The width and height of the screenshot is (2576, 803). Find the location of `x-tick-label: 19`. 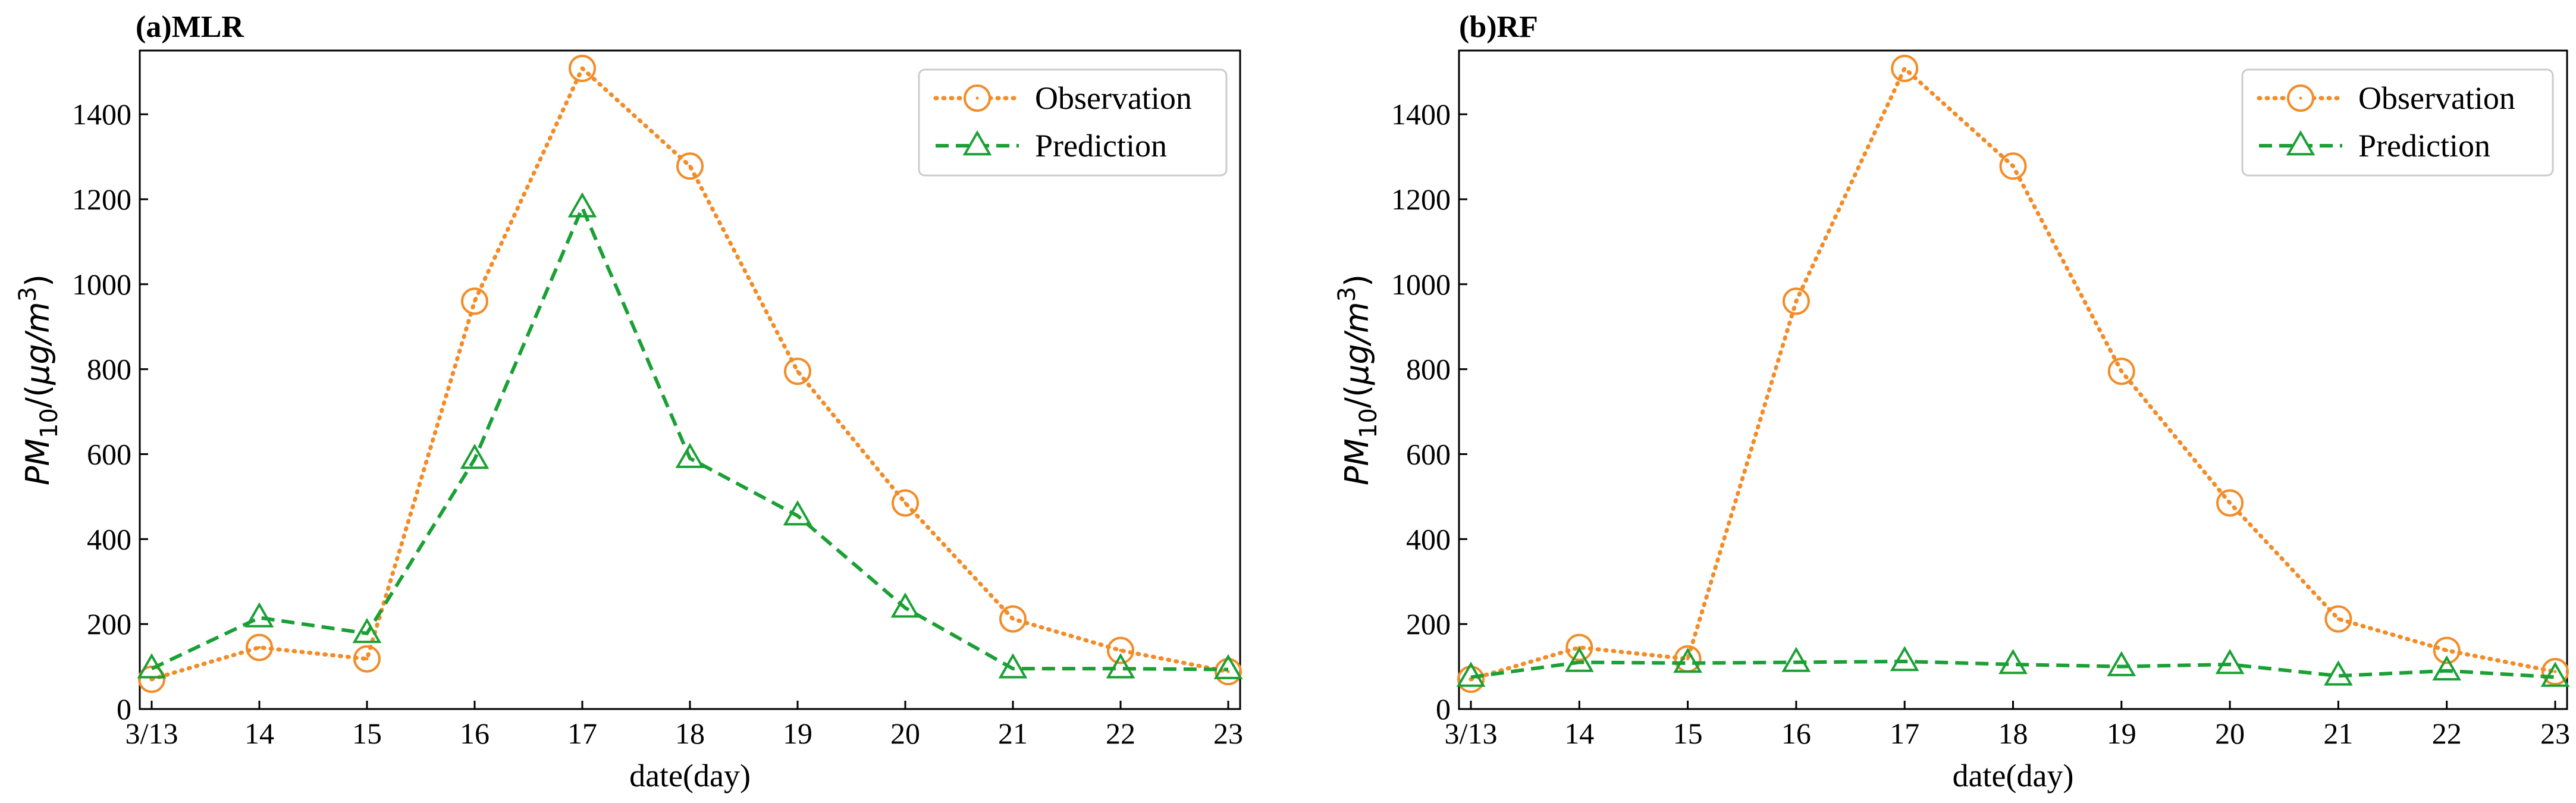

x-tick-label: 19 is located at coordinates (797, 733).